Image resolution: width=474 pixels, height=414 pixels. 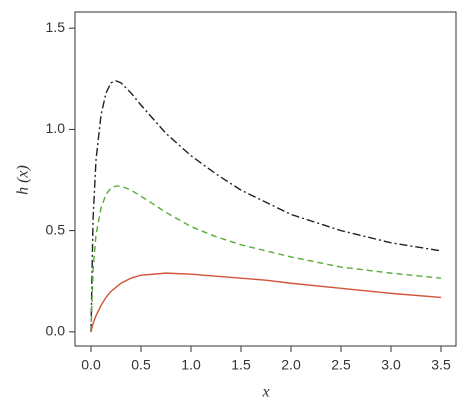 What do you see at coordinates (265, 392) in the screenshot?
I see `x-axis-label: x` at bounding box center [265, 392].